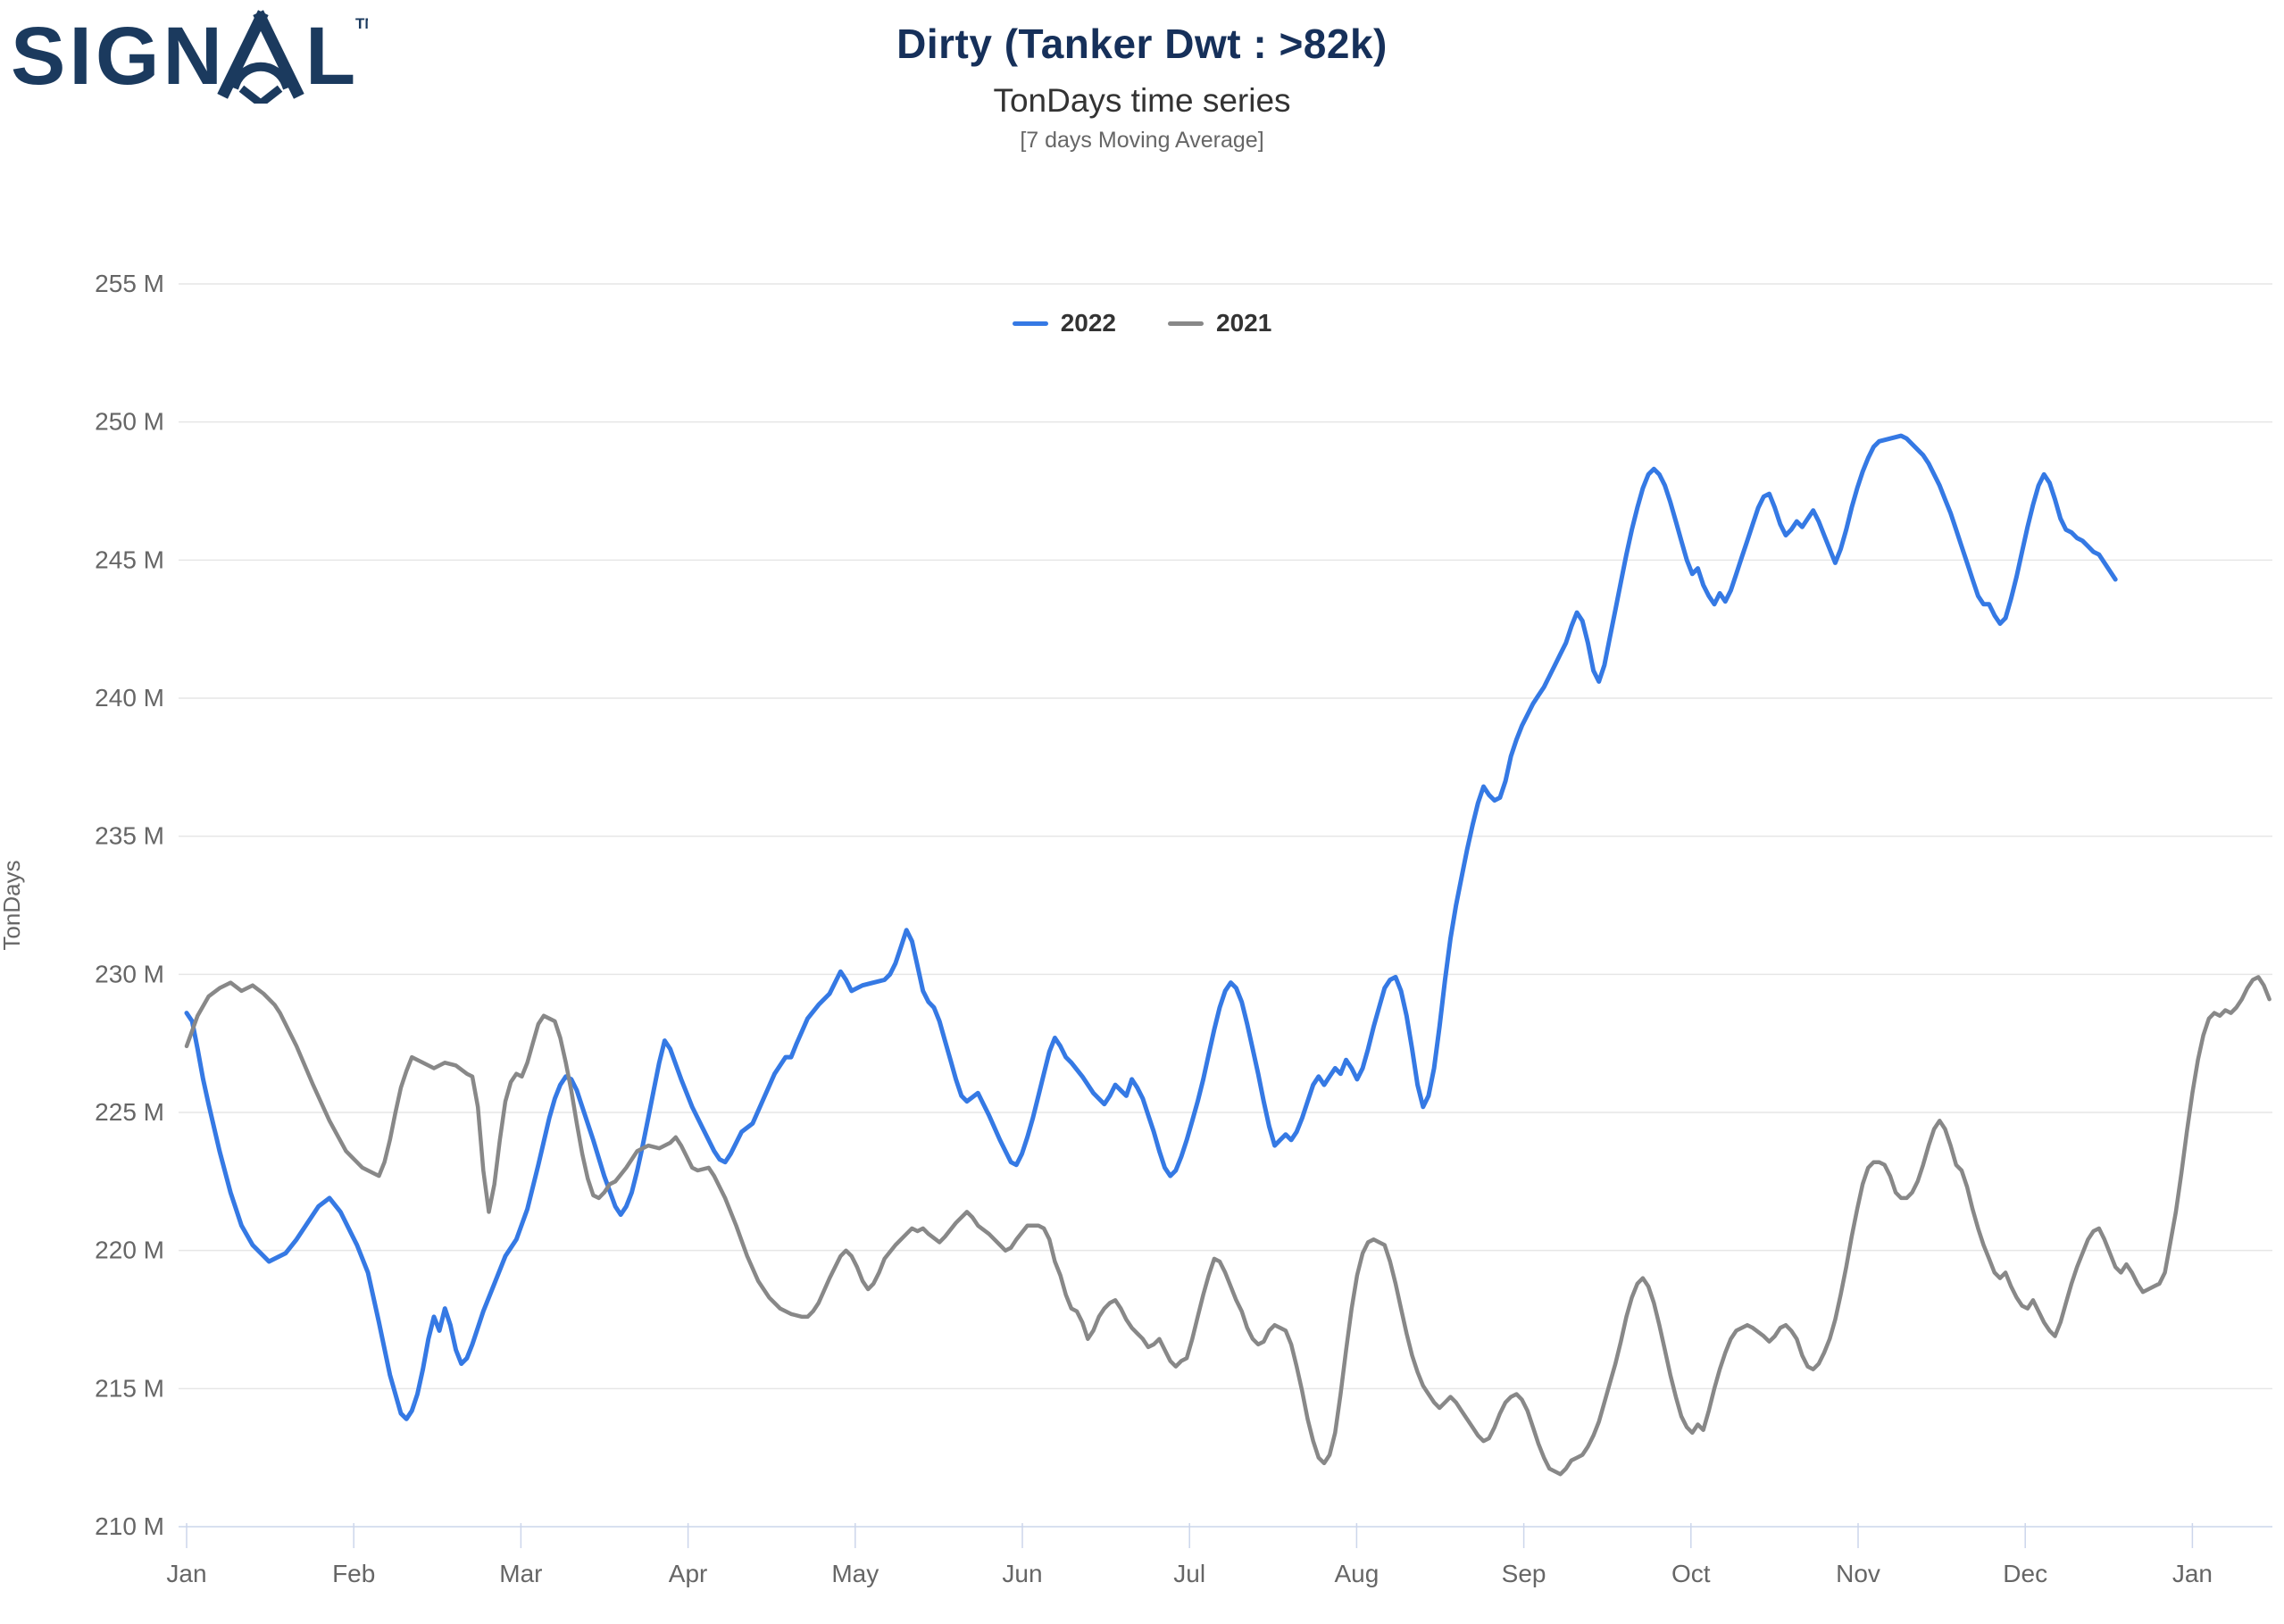 This screenshot has height=1624, width=2284. What do you see at coordinates (688, 1573) in the screenshot?
I see `x-tick-label: Apr` at bounding box center [688, 1573].